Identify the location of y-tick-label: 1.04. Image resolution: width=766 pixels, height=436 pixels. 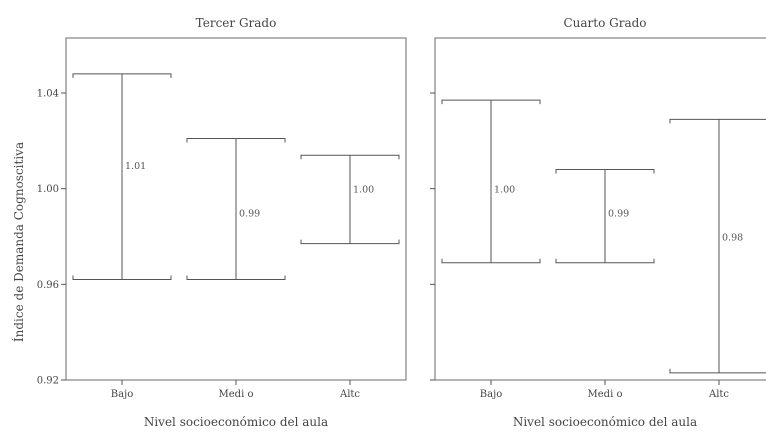
(48, 94).